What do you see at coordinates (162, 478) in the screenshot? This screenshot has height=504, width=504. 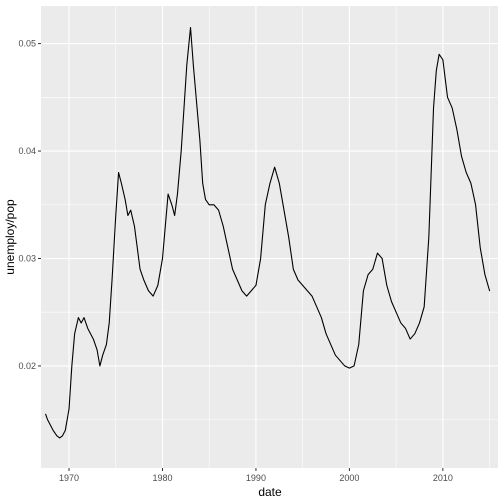 I see `x-tick-label-1: 1980` at bounding box center [162, 478].